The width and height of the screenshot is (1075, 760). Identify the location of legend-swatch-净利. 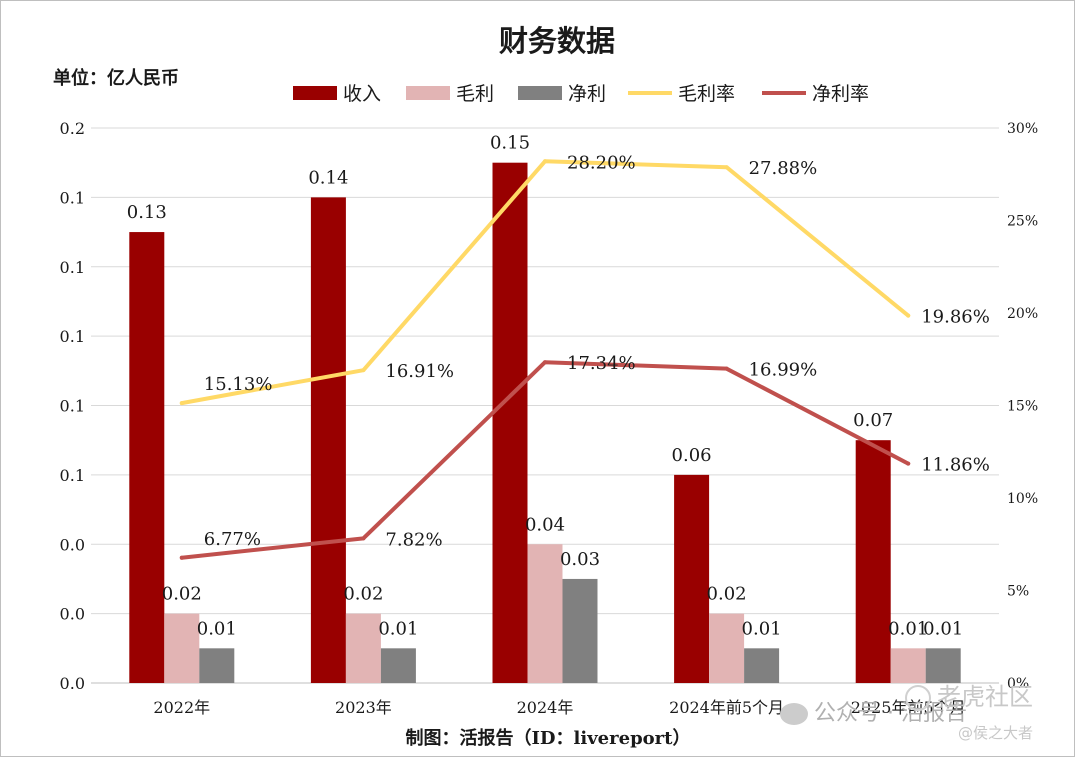
(540, 93).